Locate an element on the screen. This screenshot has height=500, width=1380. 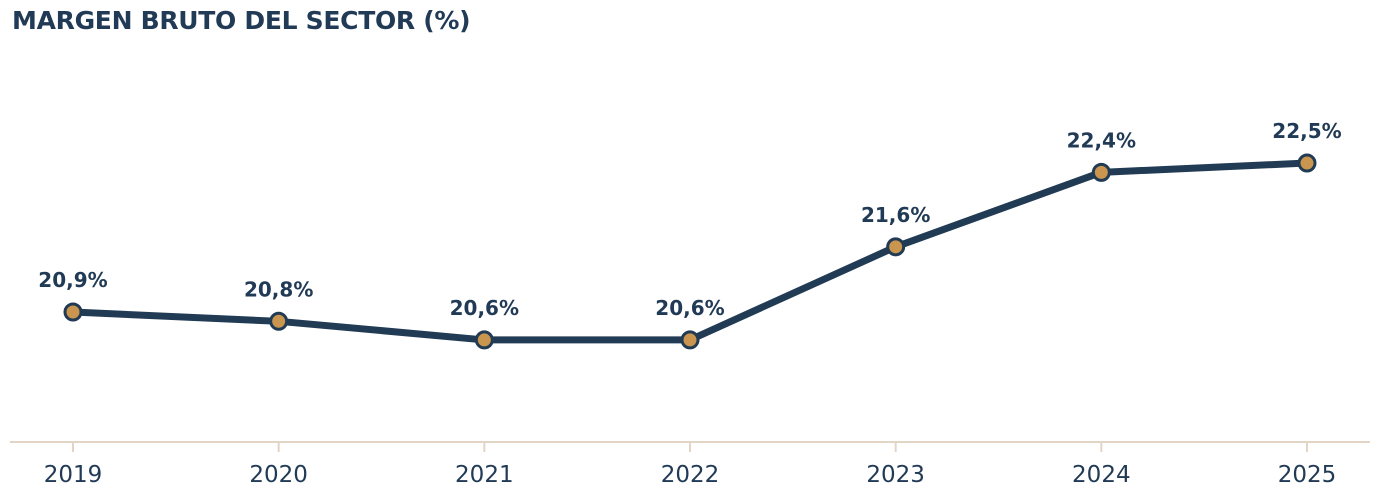
x-axis: 2019 2020 2021 2022 2023 2024 2025 is located at coordinates (690, 464).